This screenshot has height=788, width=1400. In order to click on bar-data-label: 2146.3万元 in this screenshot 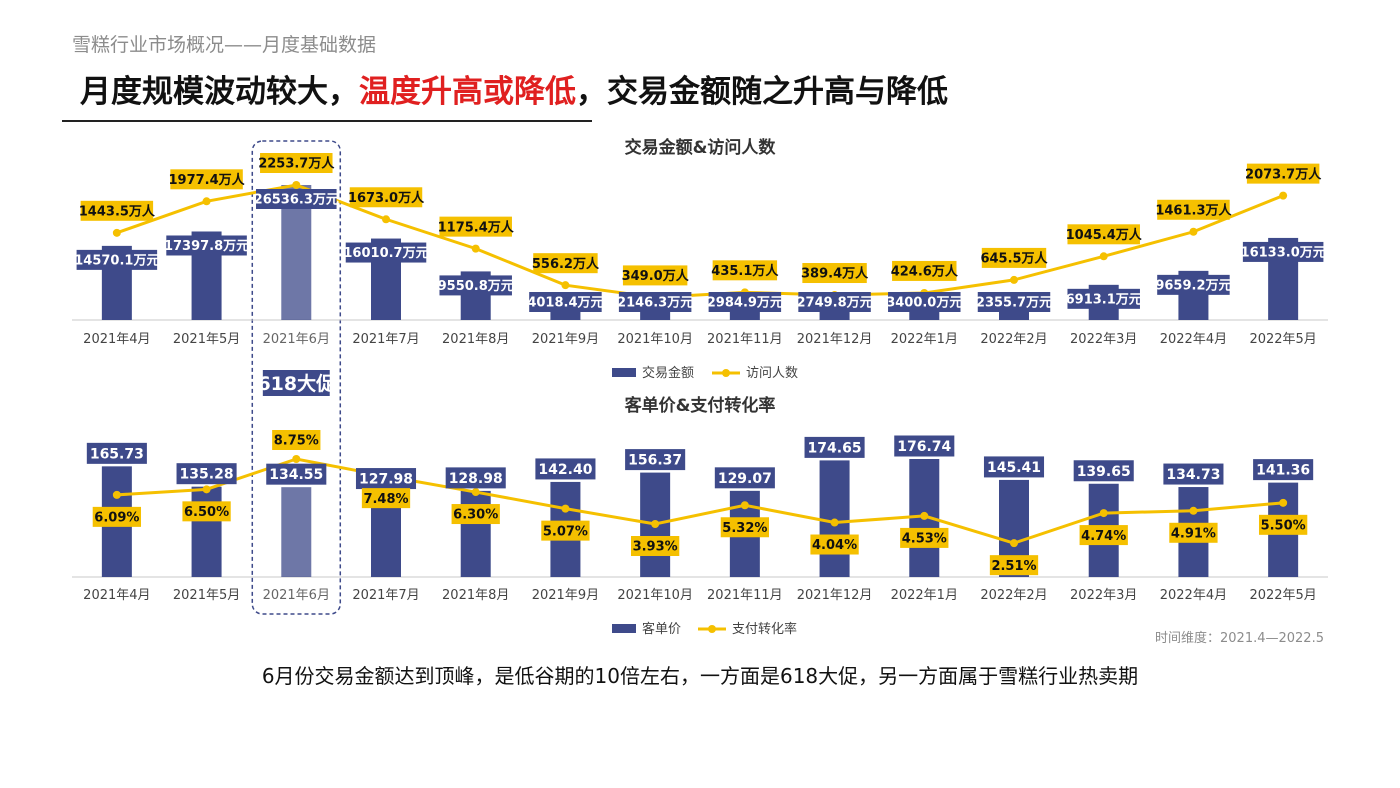, I will do `click(655, 303)`.